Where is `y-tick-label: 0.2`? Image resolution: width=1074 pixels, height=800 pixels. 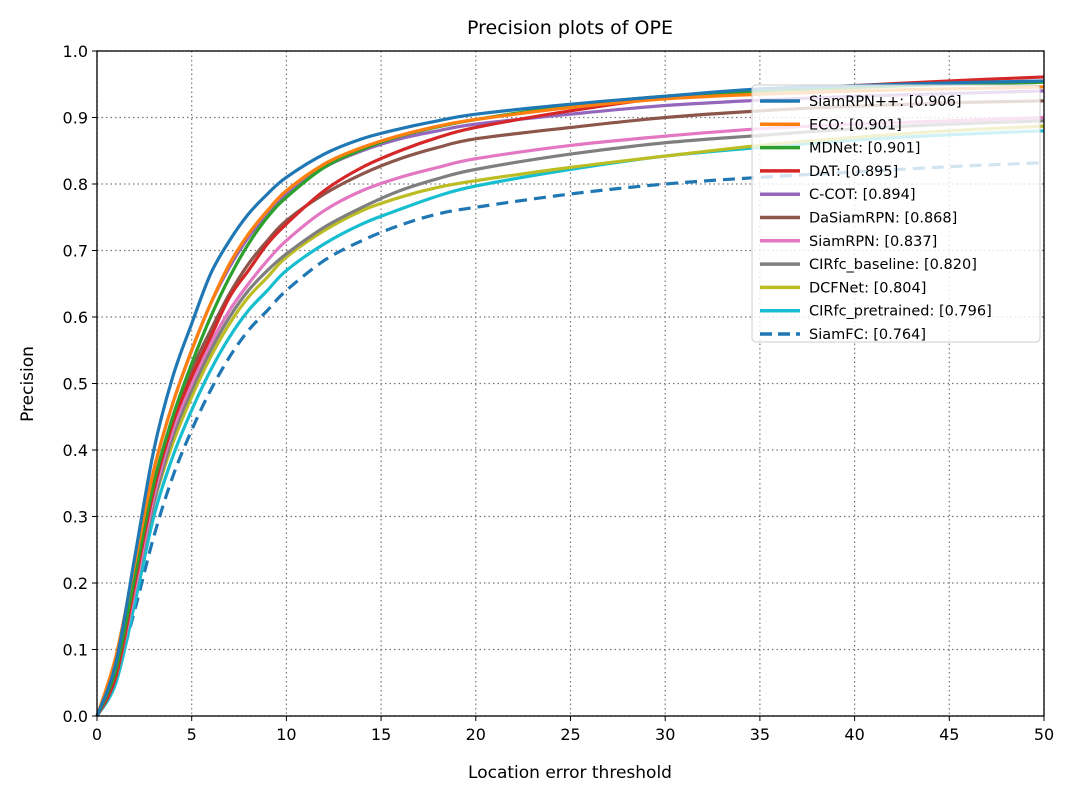
y-tick-label: 0.2 is located at coordinates (75, 583).